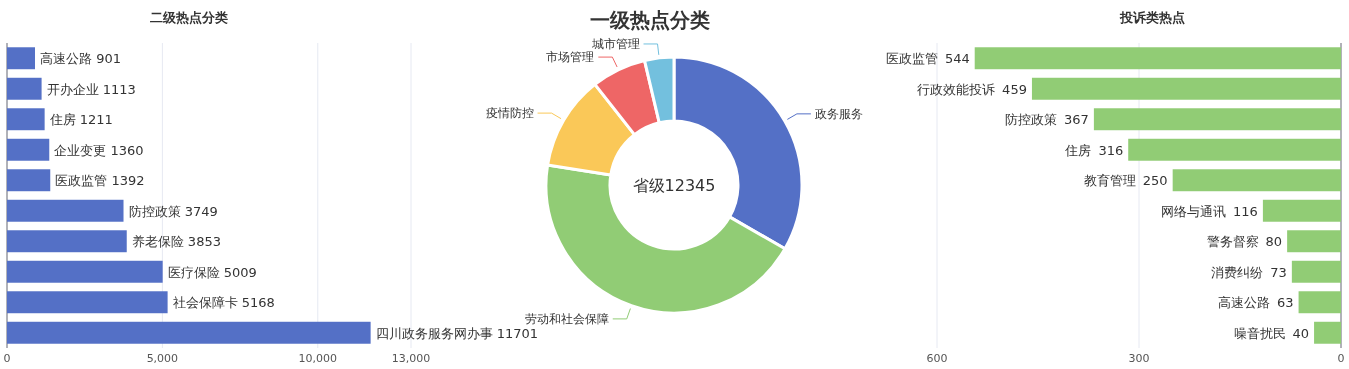 This screenshot has width=1349, height=369. I want to click on x-tick-label: 10,000, so click(318, 358).